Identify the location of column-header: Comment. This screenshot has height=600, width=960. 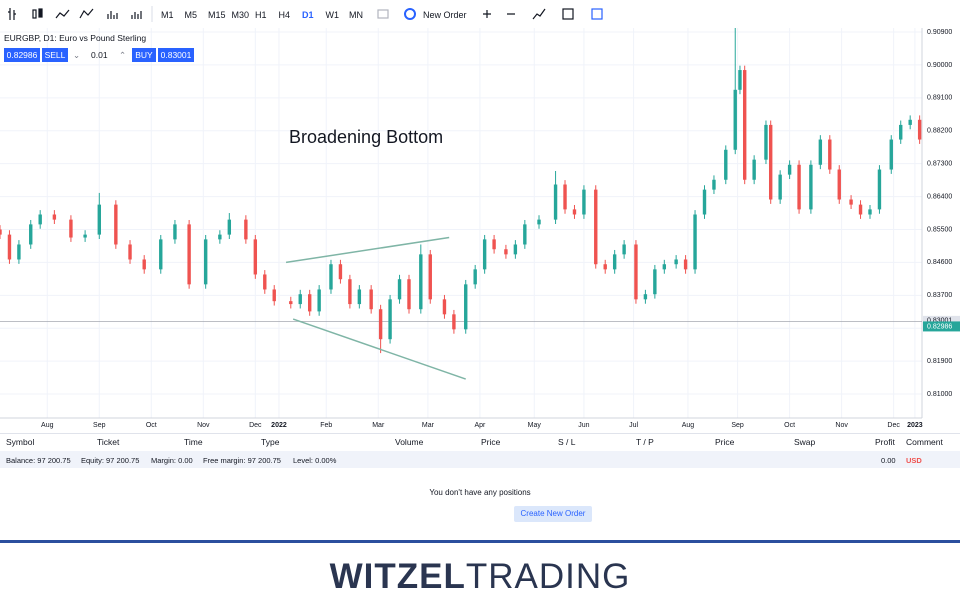
(924, 442).